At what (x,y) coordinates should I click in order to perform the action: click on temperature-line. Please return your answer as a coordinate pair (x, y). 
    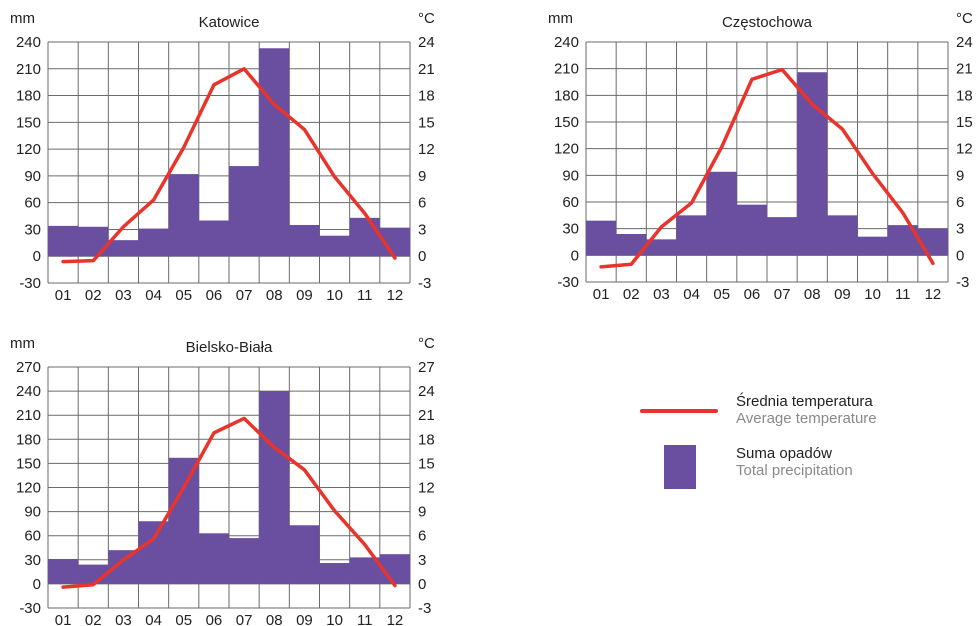
    Looking at the image, I should click on (229, 165).